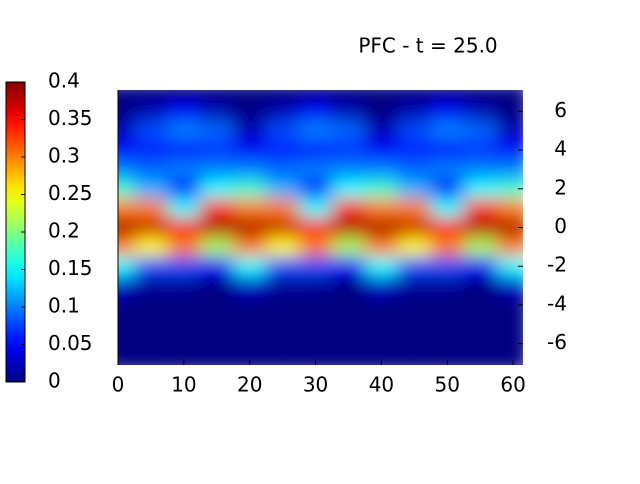 The height and width of the screenshot is (484, 640). Describe the element at coordinates (64, 81) in the screenshot. I see `colorbar-tick-label: 0.4` at that location.